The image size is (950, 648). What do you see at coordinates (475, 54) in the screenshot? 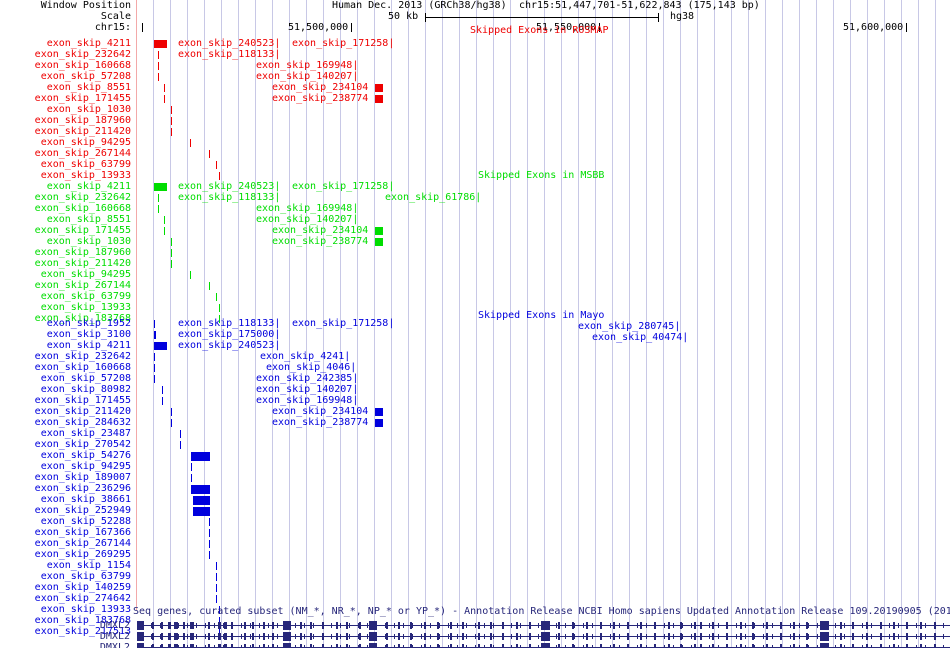
I see `track-row: exon_skip_232642 exon_skip_118133|` at bounding box center [475, 54].